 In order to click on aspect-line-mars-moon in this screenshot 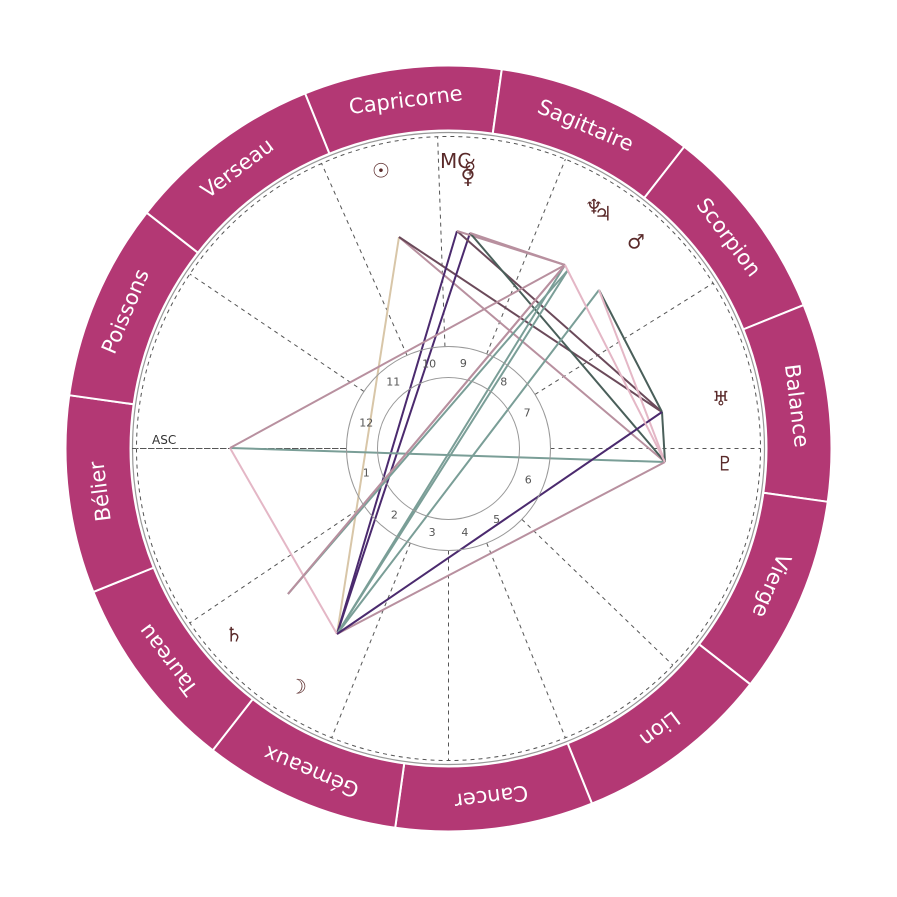, I will do `click(468, 462)`.